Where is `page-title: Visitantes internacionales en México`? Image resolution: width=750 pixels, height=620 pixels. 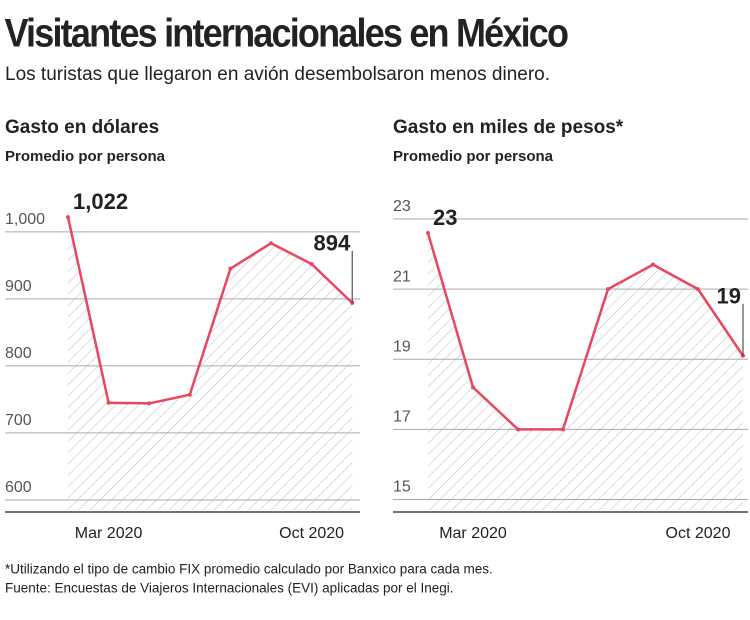
page-title: Visitantes internacionales en México is located at coordinates (286, 34).